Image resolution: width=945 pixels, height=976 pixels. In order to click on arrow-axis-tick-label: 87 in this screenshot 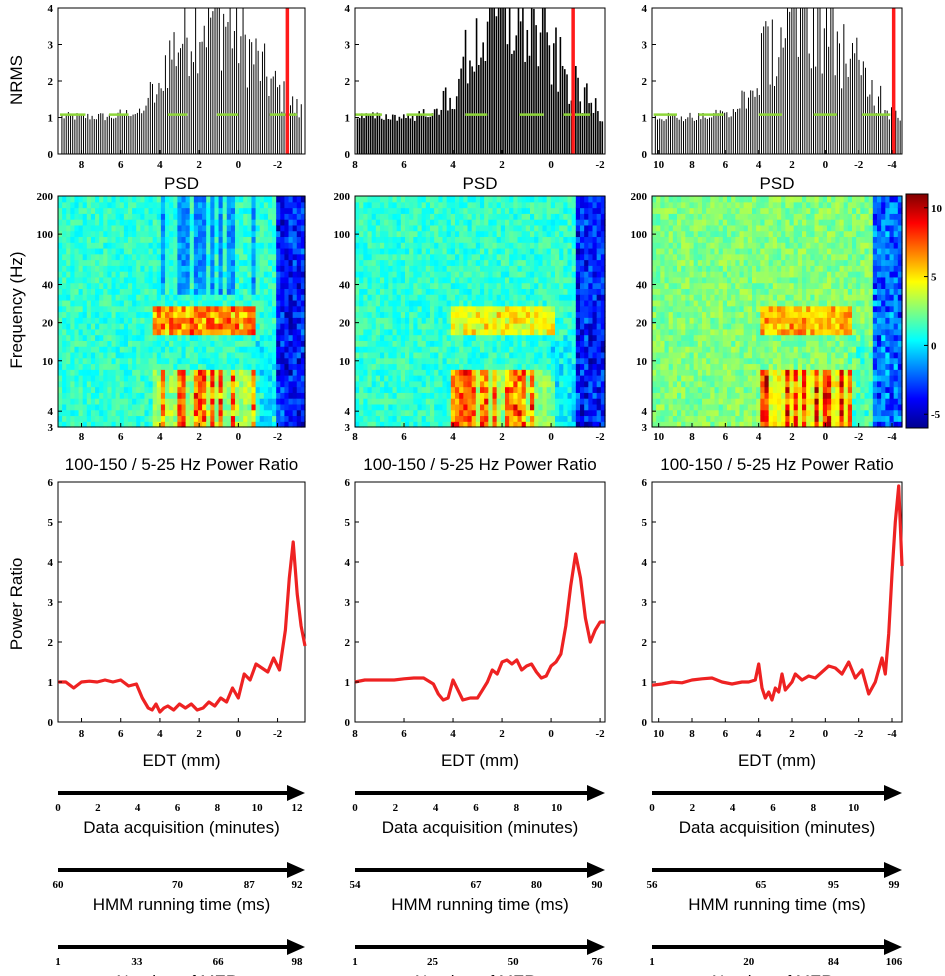, I will do `click(250, 885)`.